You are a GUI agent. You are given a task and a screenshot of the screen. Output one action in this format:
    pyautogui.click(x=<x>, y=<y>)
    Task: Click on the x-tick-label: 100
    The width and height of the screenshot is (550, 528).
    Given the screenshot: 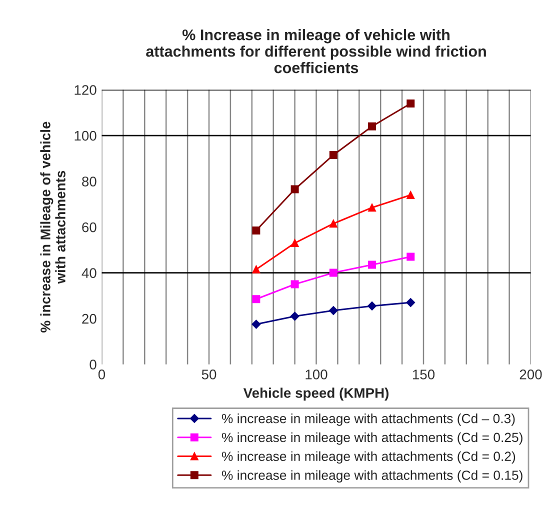 What is the action you would take?
    pyautogui.click(x=317, y=375)
    